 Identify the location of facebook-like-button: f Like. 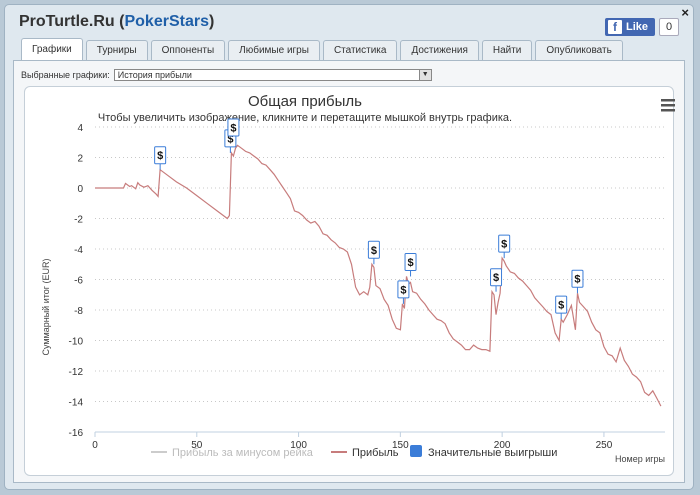
(630, 27).